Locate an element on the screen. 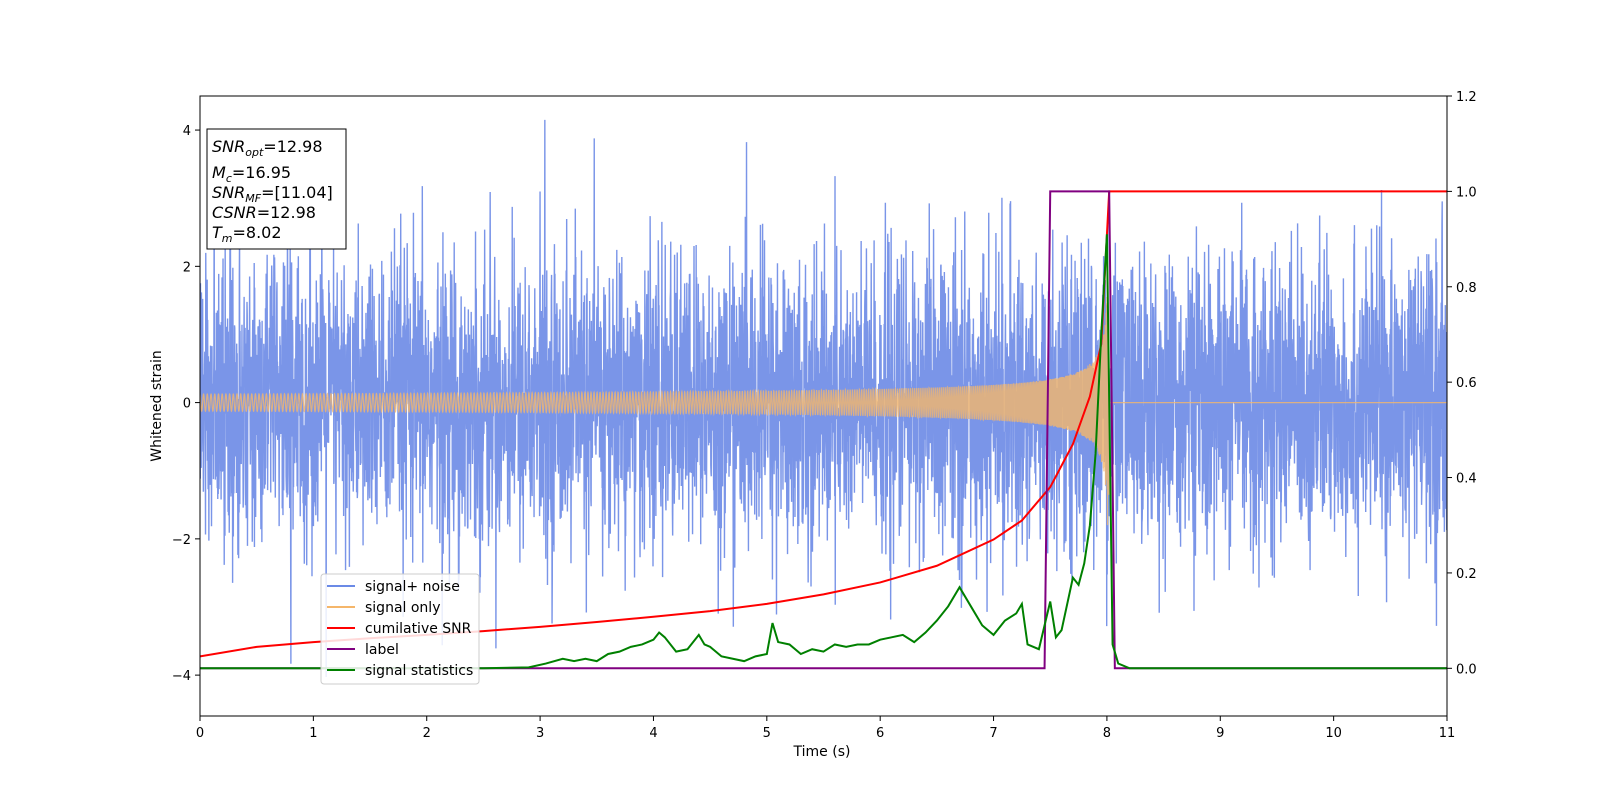 This screenshot has height=800, width=1600. x-tick-label: 7 is located at coordinates (993, 733).